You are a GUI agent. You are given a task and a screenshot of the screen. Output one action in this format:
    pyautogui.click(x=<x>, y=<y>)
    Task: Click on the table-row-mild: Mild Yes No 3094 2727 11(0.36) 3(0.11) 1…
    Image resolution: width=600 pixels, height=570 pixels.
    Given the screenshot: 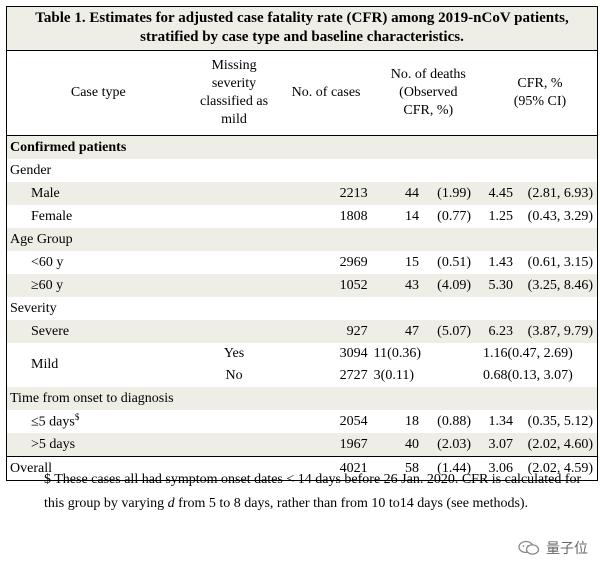 What is the action you would take?
    pyautogui.click(x=302, y=364)
    